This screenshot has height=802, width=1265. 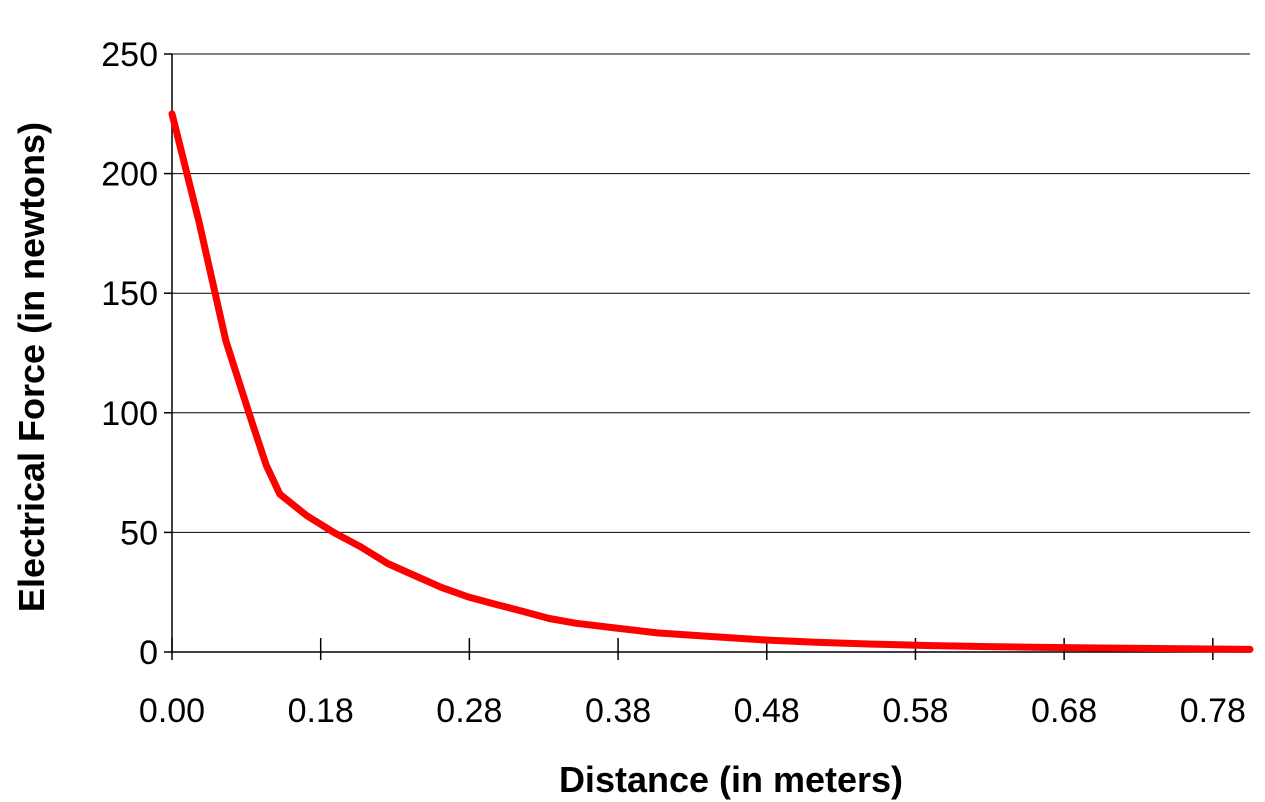 I want to click on x-axis-title: Distance (in meters), so click(x=731, y=779).